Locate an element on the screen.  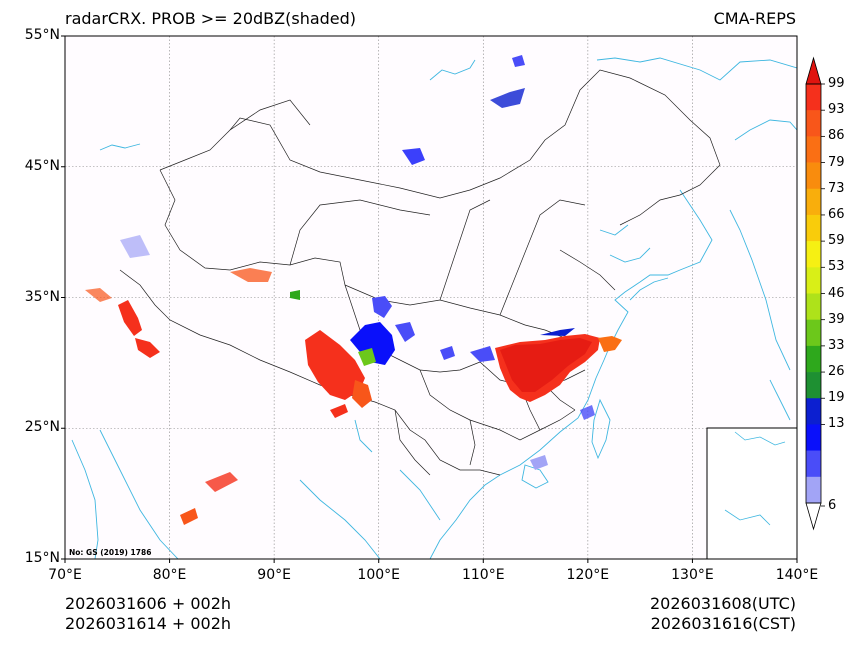
longitude-label: 120°E is located at coordinates (588, 575).